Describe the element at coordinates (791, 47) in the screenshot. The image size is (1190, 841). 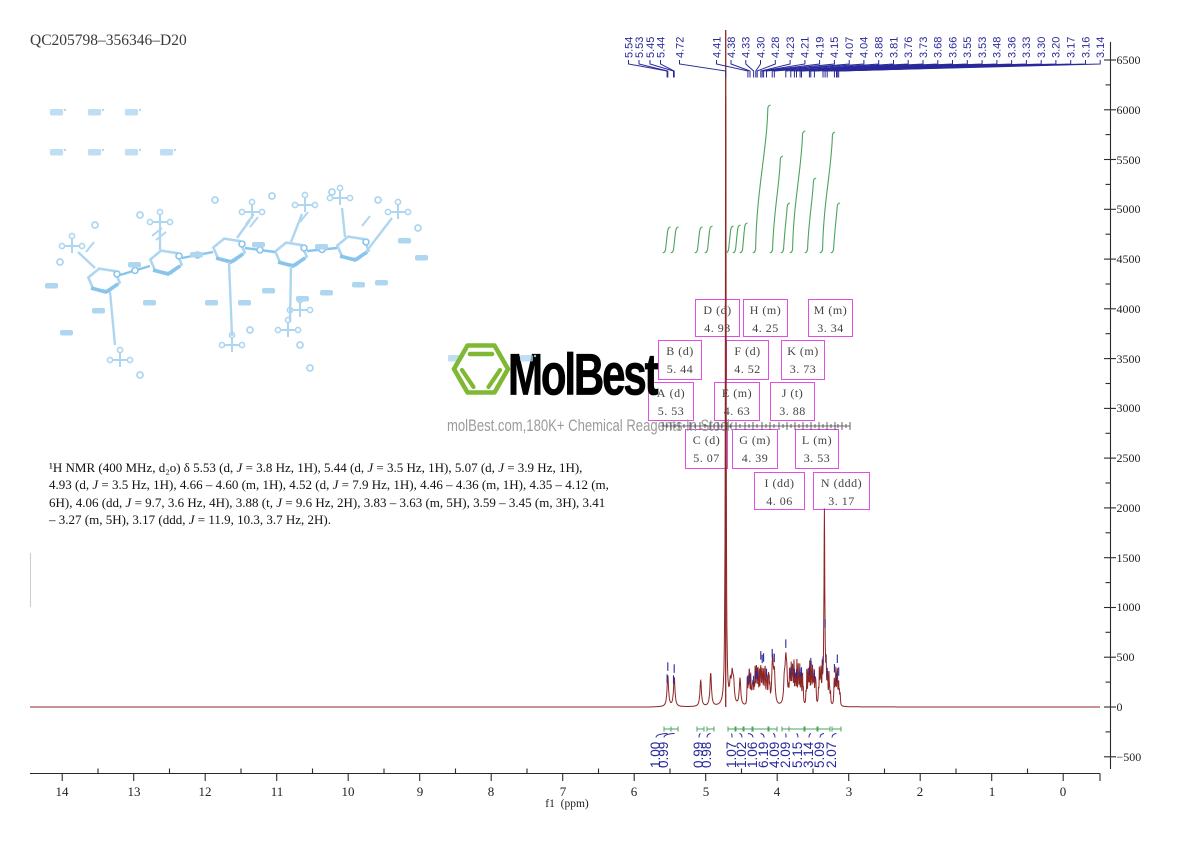
I see `svg-text: 4.23` at that location.